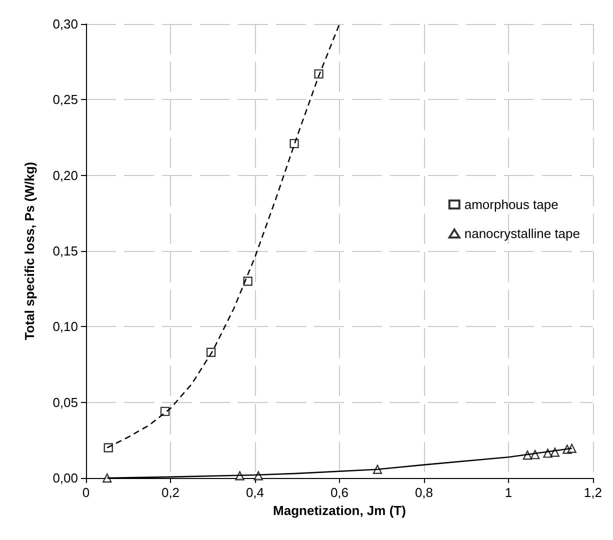 The image size is (613, 540). I want to click on x-tick-label: 0,4, so click(255, 492).